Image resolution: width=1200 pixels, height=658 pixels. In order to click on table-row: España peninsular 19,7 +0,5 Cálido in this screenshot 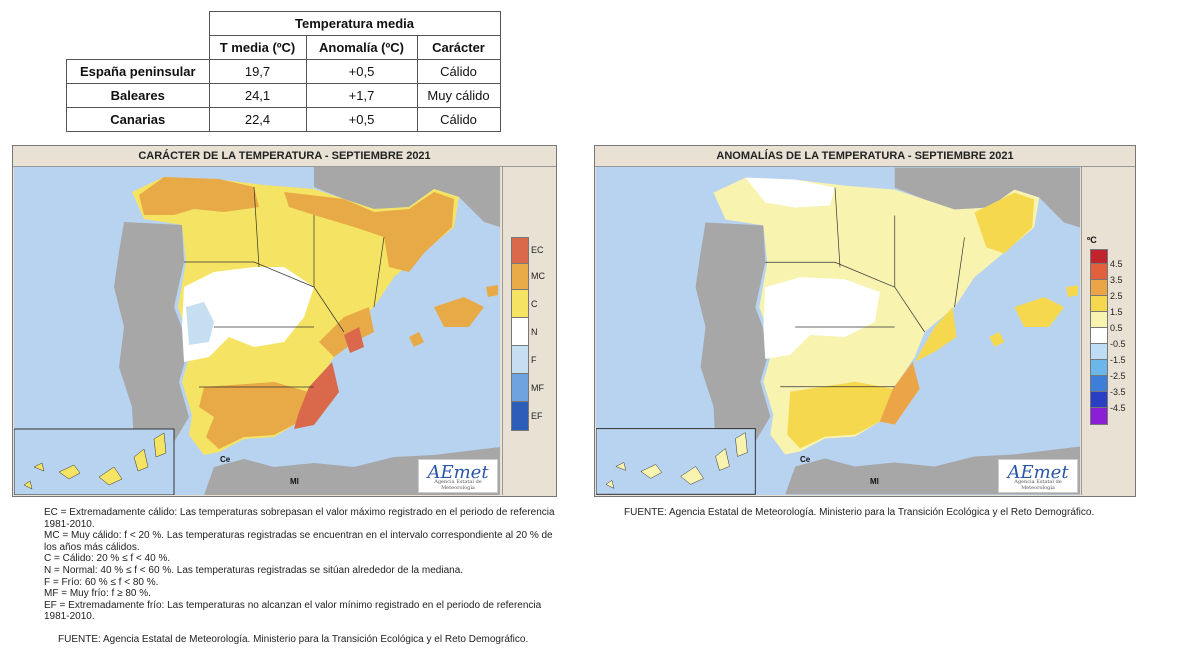, I will do `click(283, 71)`.